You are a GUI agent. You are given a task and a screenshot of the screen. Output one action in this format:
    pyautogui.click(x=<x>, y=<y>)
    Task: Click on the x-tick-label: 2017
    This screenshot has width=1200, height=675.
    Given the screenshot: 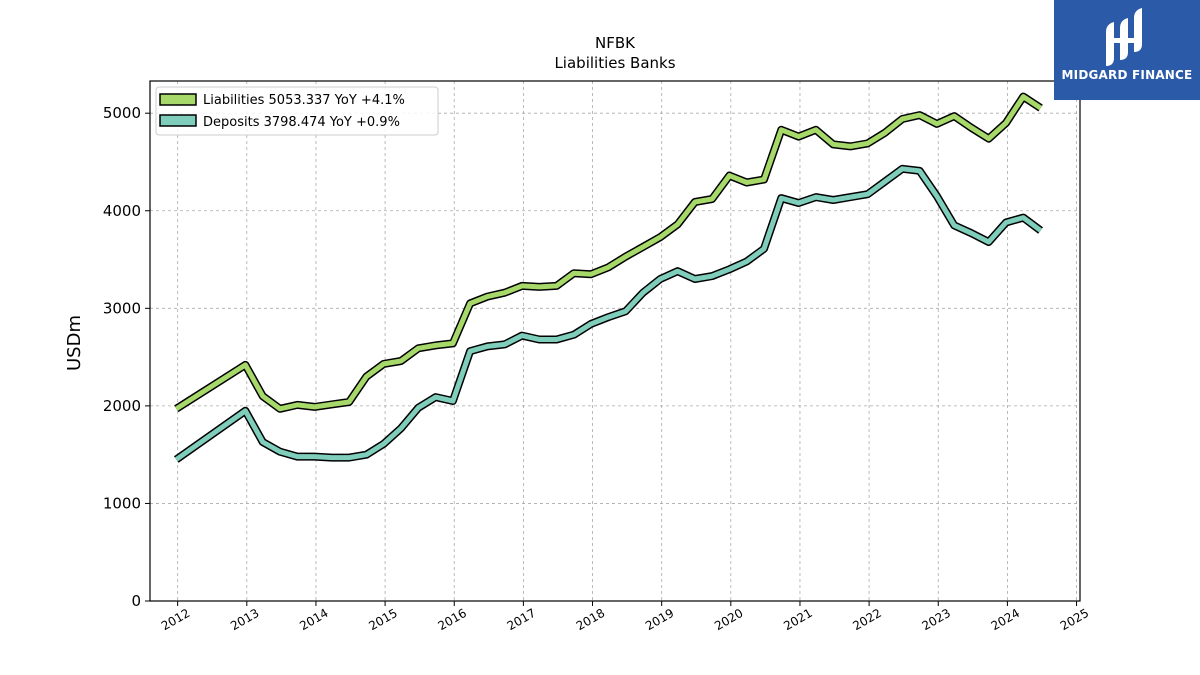 What is the action you would take?
    pyautogui.click(x=521, y=619)
    